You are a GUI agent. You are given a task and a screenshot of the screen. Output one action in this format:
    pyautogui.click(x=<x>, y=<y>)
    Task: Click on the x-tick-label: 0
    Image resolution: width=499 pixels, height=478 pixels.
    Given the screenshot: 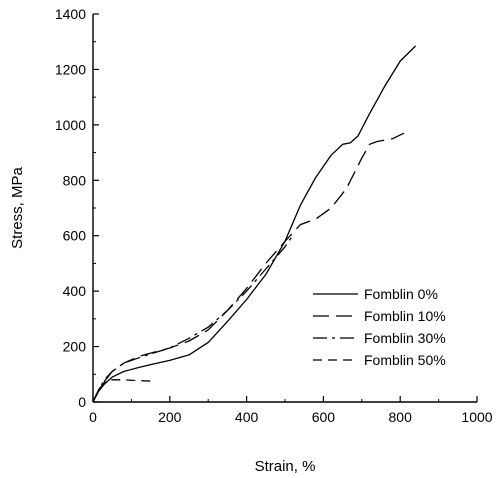 What is the action you would take?
    pyautogui.click(x=93, y=417)
    